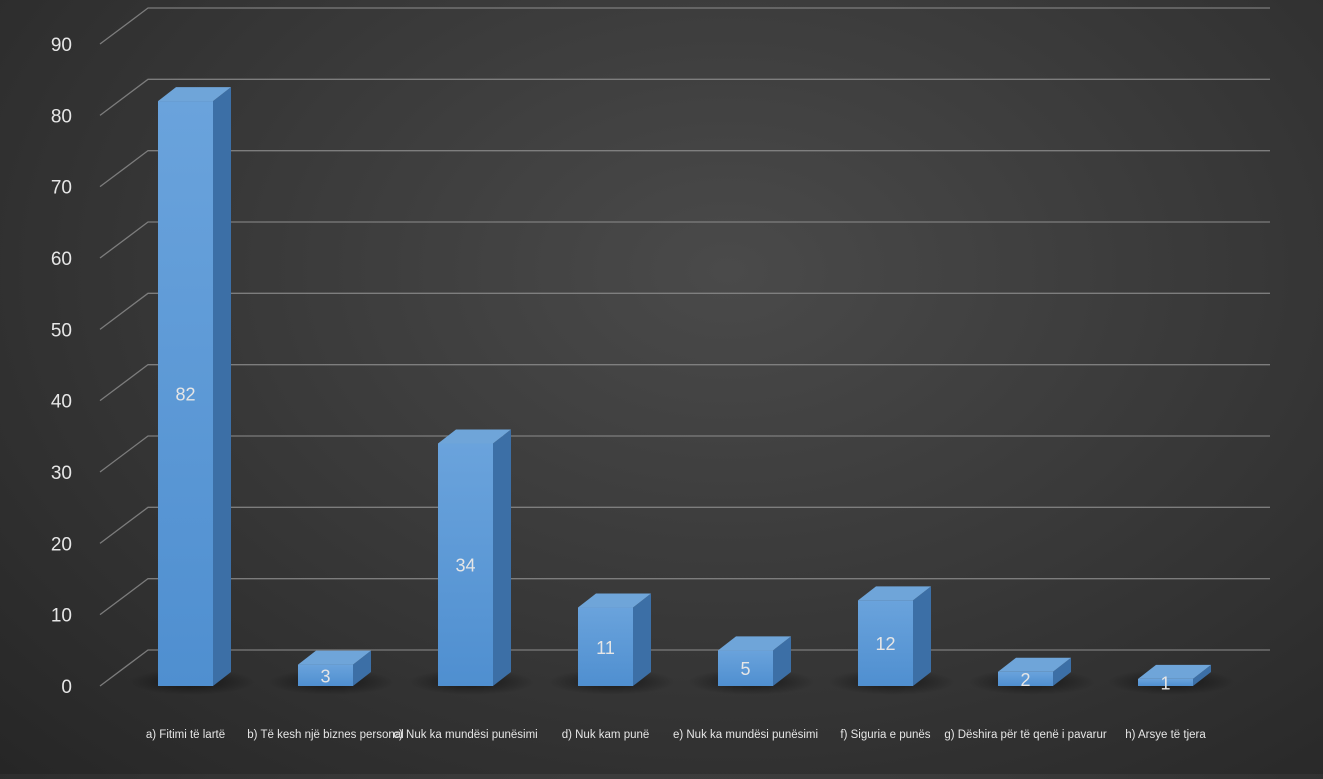 This screenshot has height=779, width=1323. Describe the element at coordinates (66, 687) in the screenshot. I see `y-tick-label: 0` at that location.